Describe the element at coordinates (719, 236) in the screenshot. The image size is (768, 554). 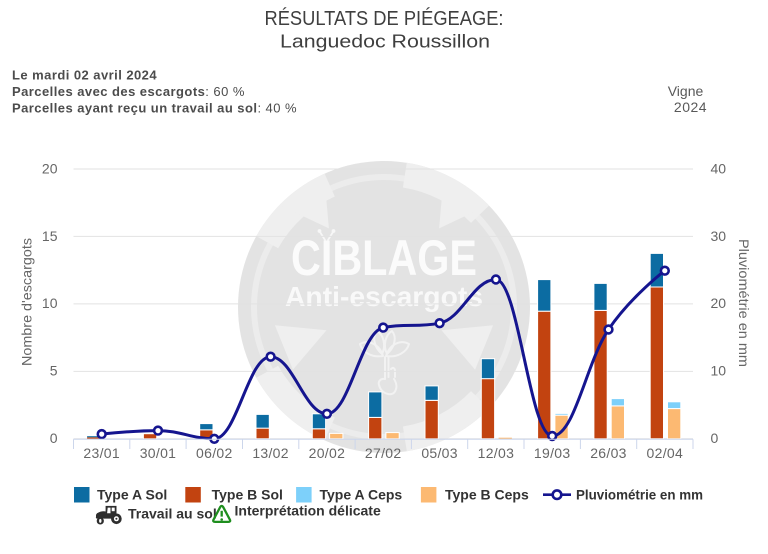
I see `svg-text: 30` at that location.